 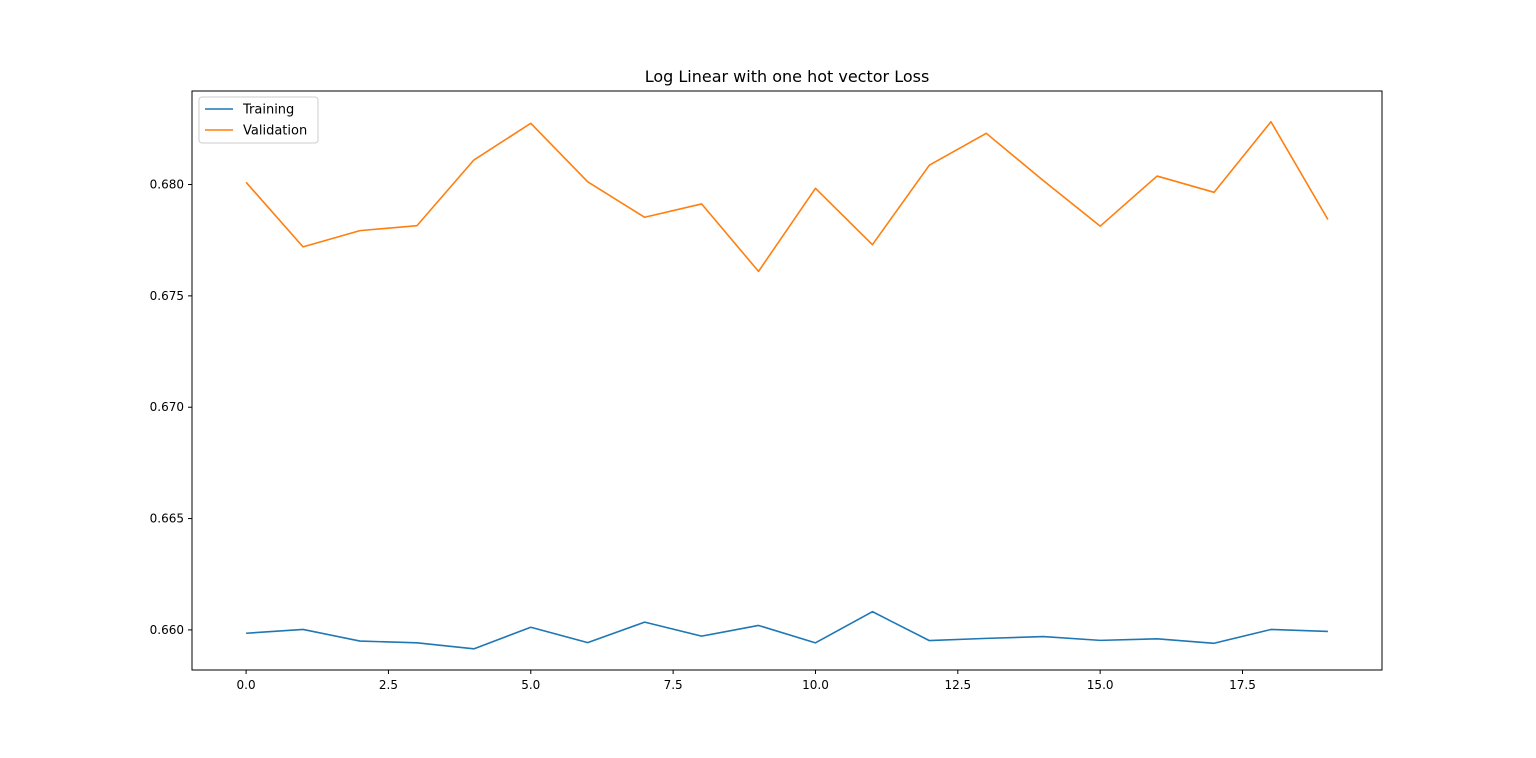 What do you see at coordinates (673, 685) in the screenshot?
I see `x-tick-label: 7.5` at bounding box center [673, 685].